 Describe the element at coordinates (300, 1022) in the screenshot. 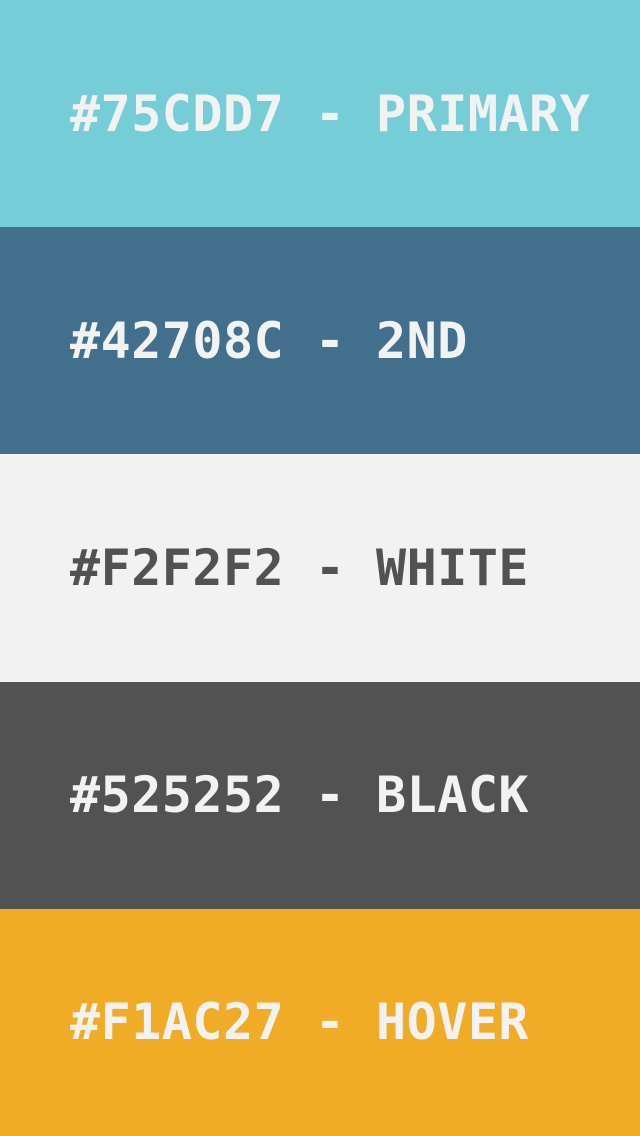

I see `swatch-label: #F1AC27 - HOVER` at that location.